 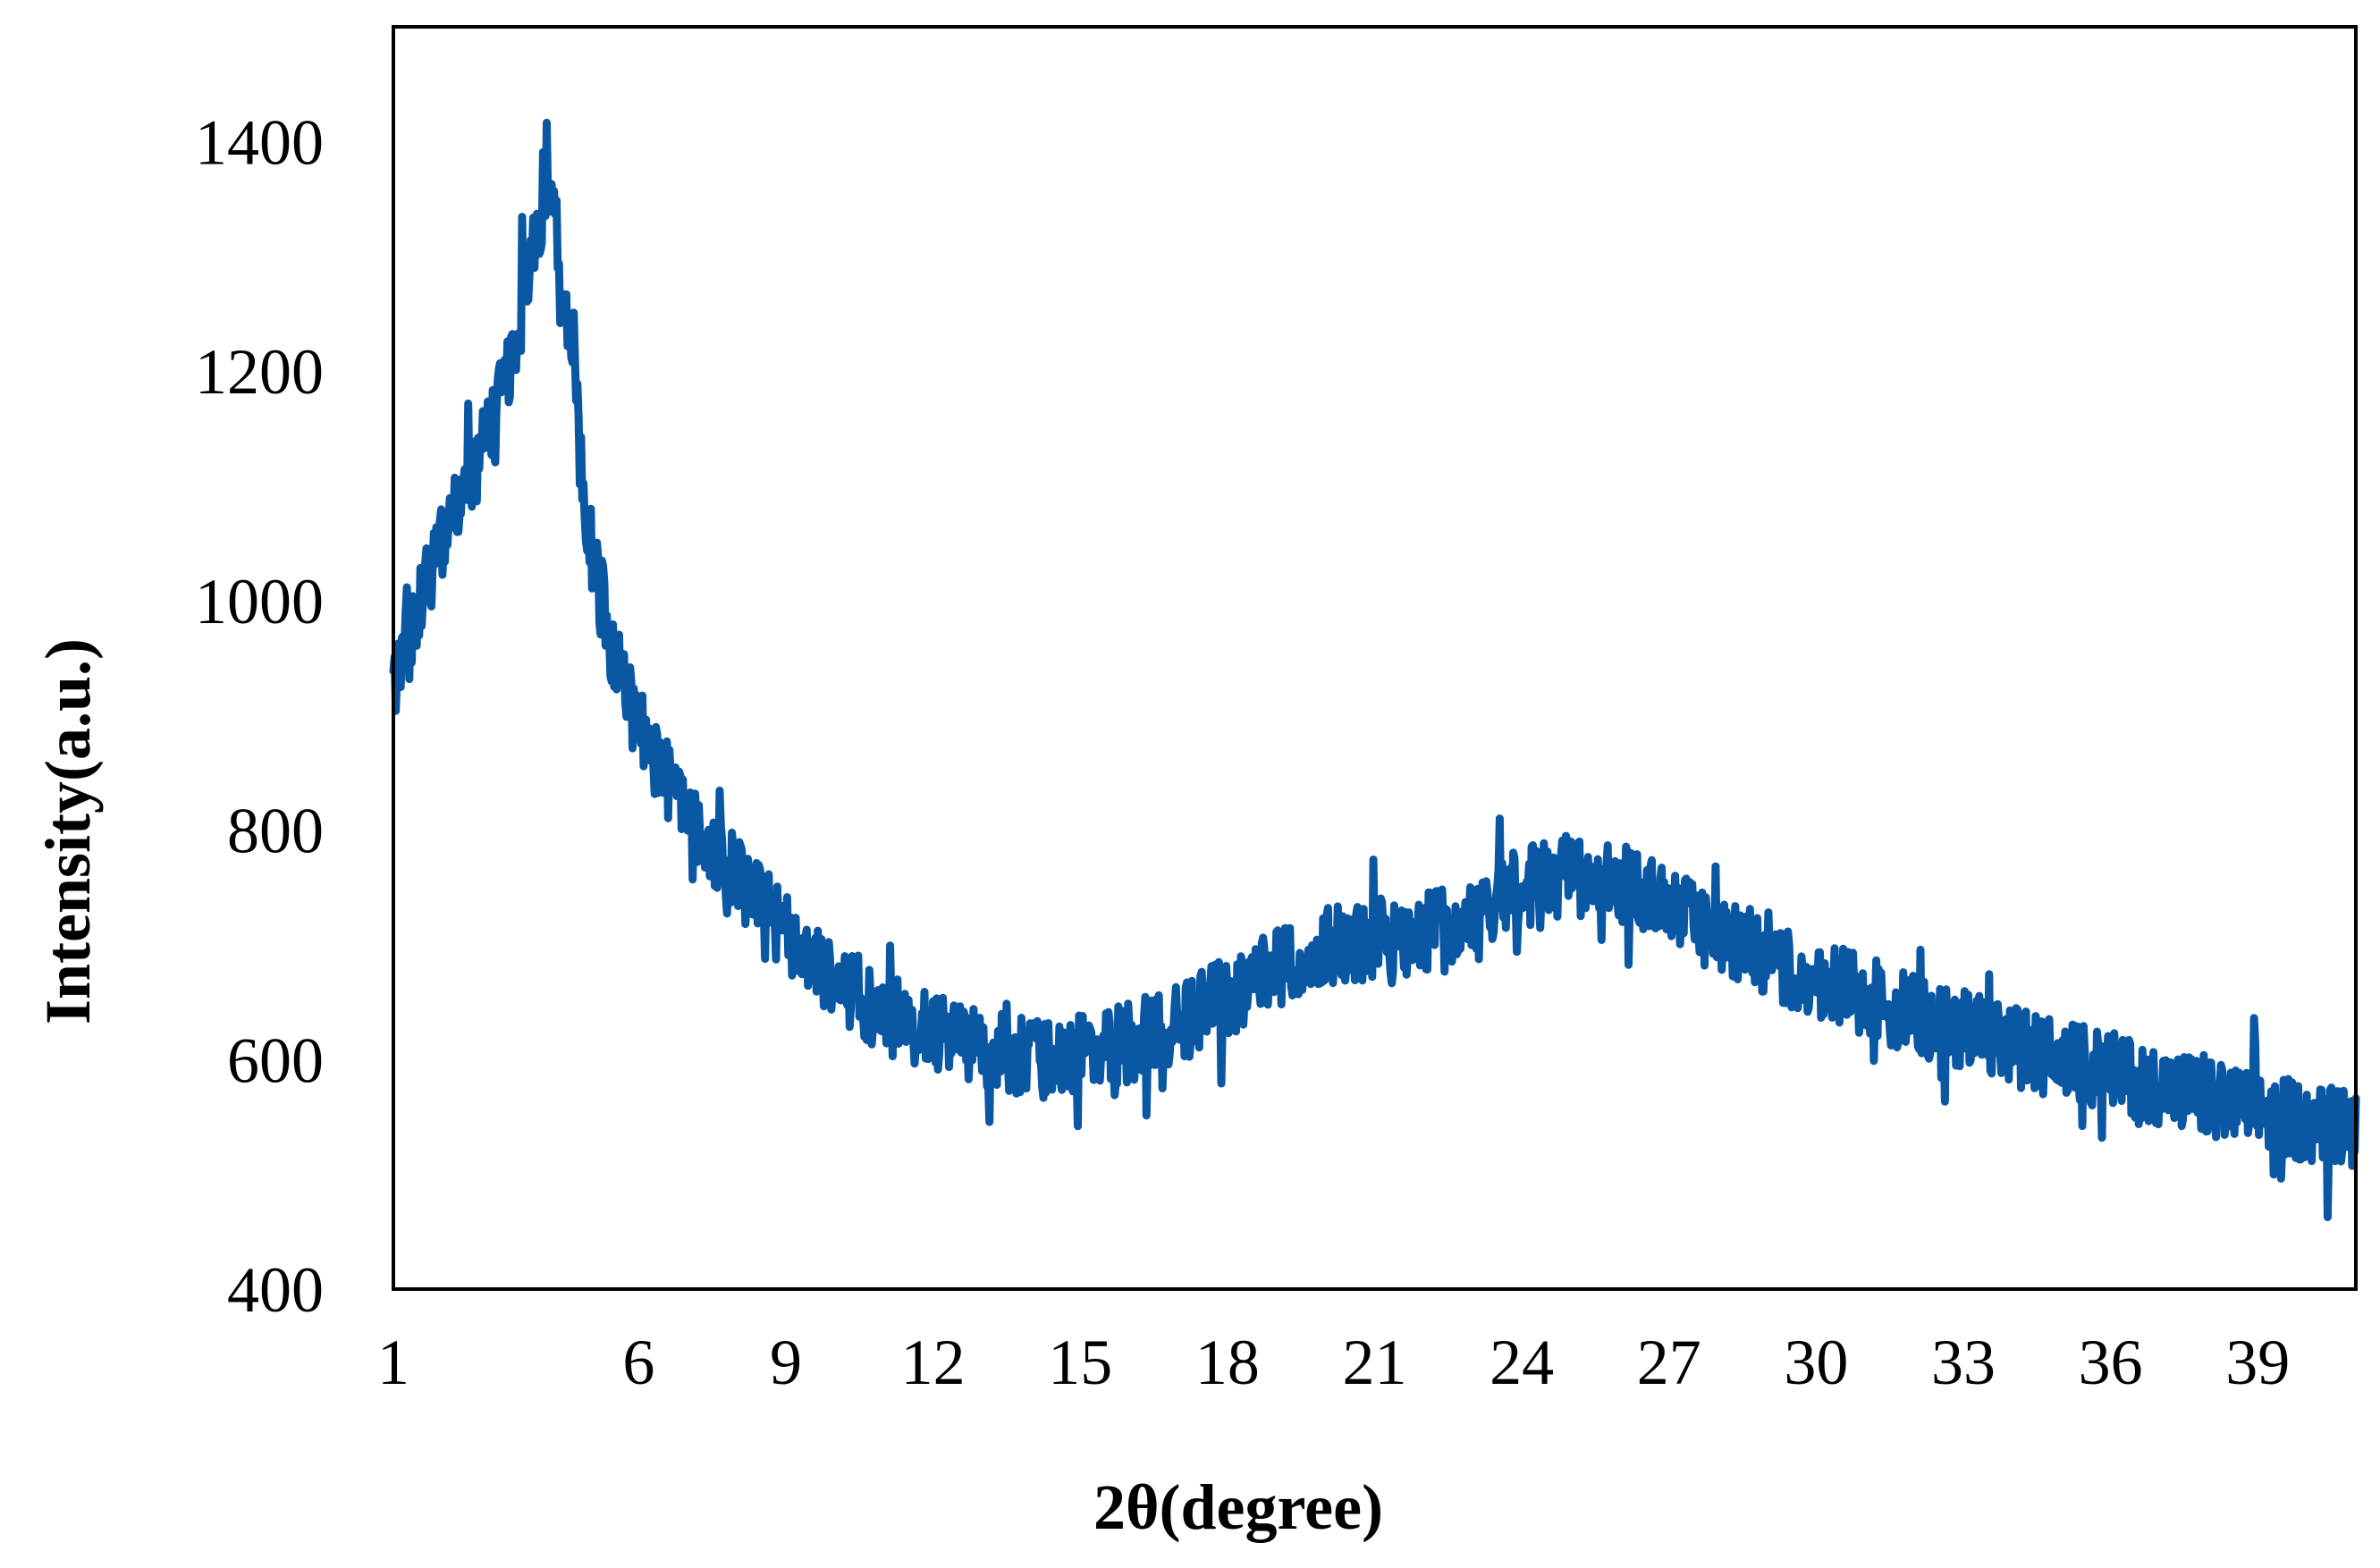 I want to click on x-tick-label: 24, so click(x=1522, y=1362).